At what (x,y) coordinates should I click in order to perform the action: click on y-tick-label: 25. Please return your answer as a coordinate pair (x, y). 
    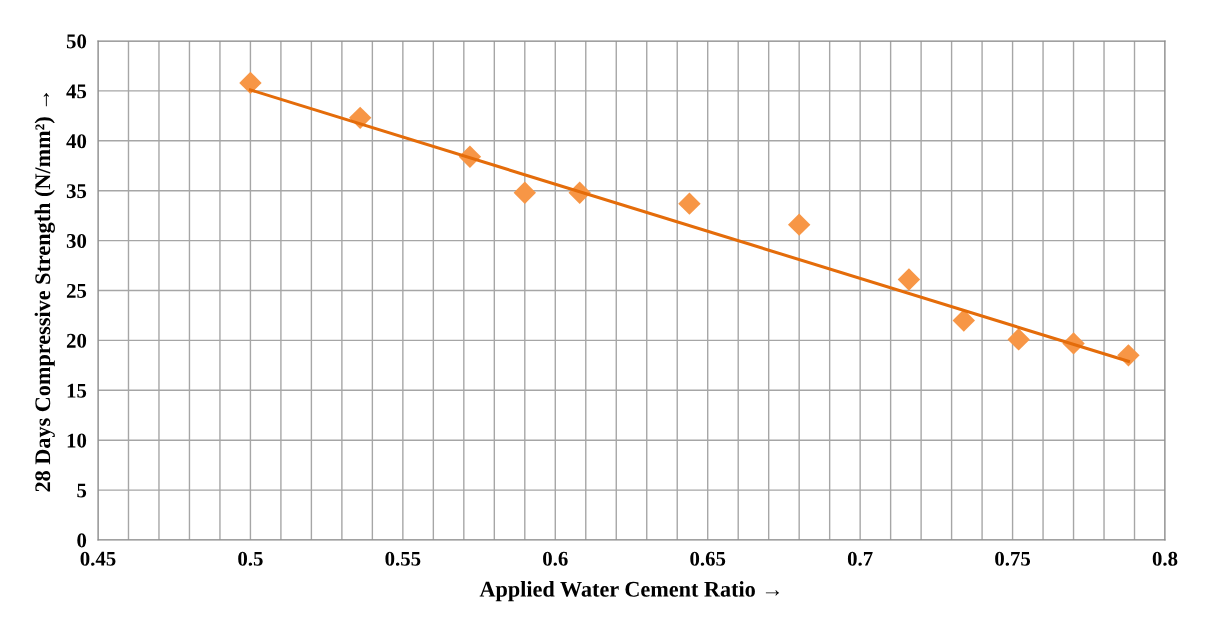
    Looking at the image, I should click on (76, 290).